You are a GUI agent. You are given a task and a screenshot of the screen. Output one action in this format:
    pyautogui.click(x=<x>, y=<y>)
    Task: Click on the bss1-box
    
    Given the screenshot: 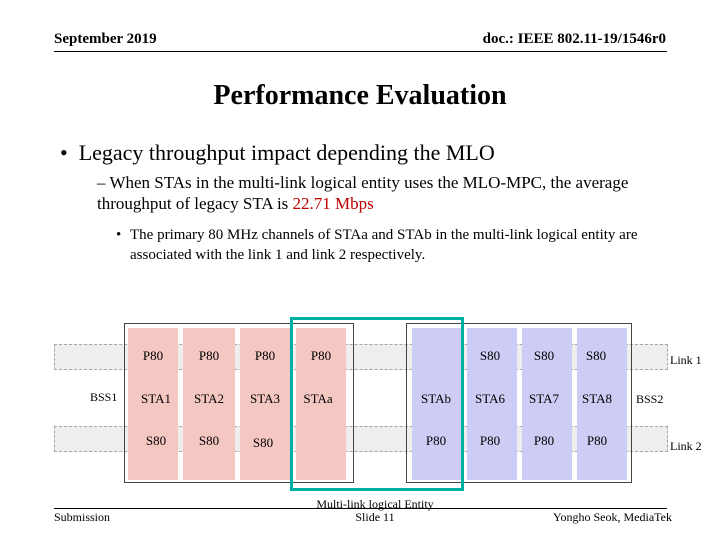 What is the action you would take?
    pyautogui.click(x=239, y=403)
    